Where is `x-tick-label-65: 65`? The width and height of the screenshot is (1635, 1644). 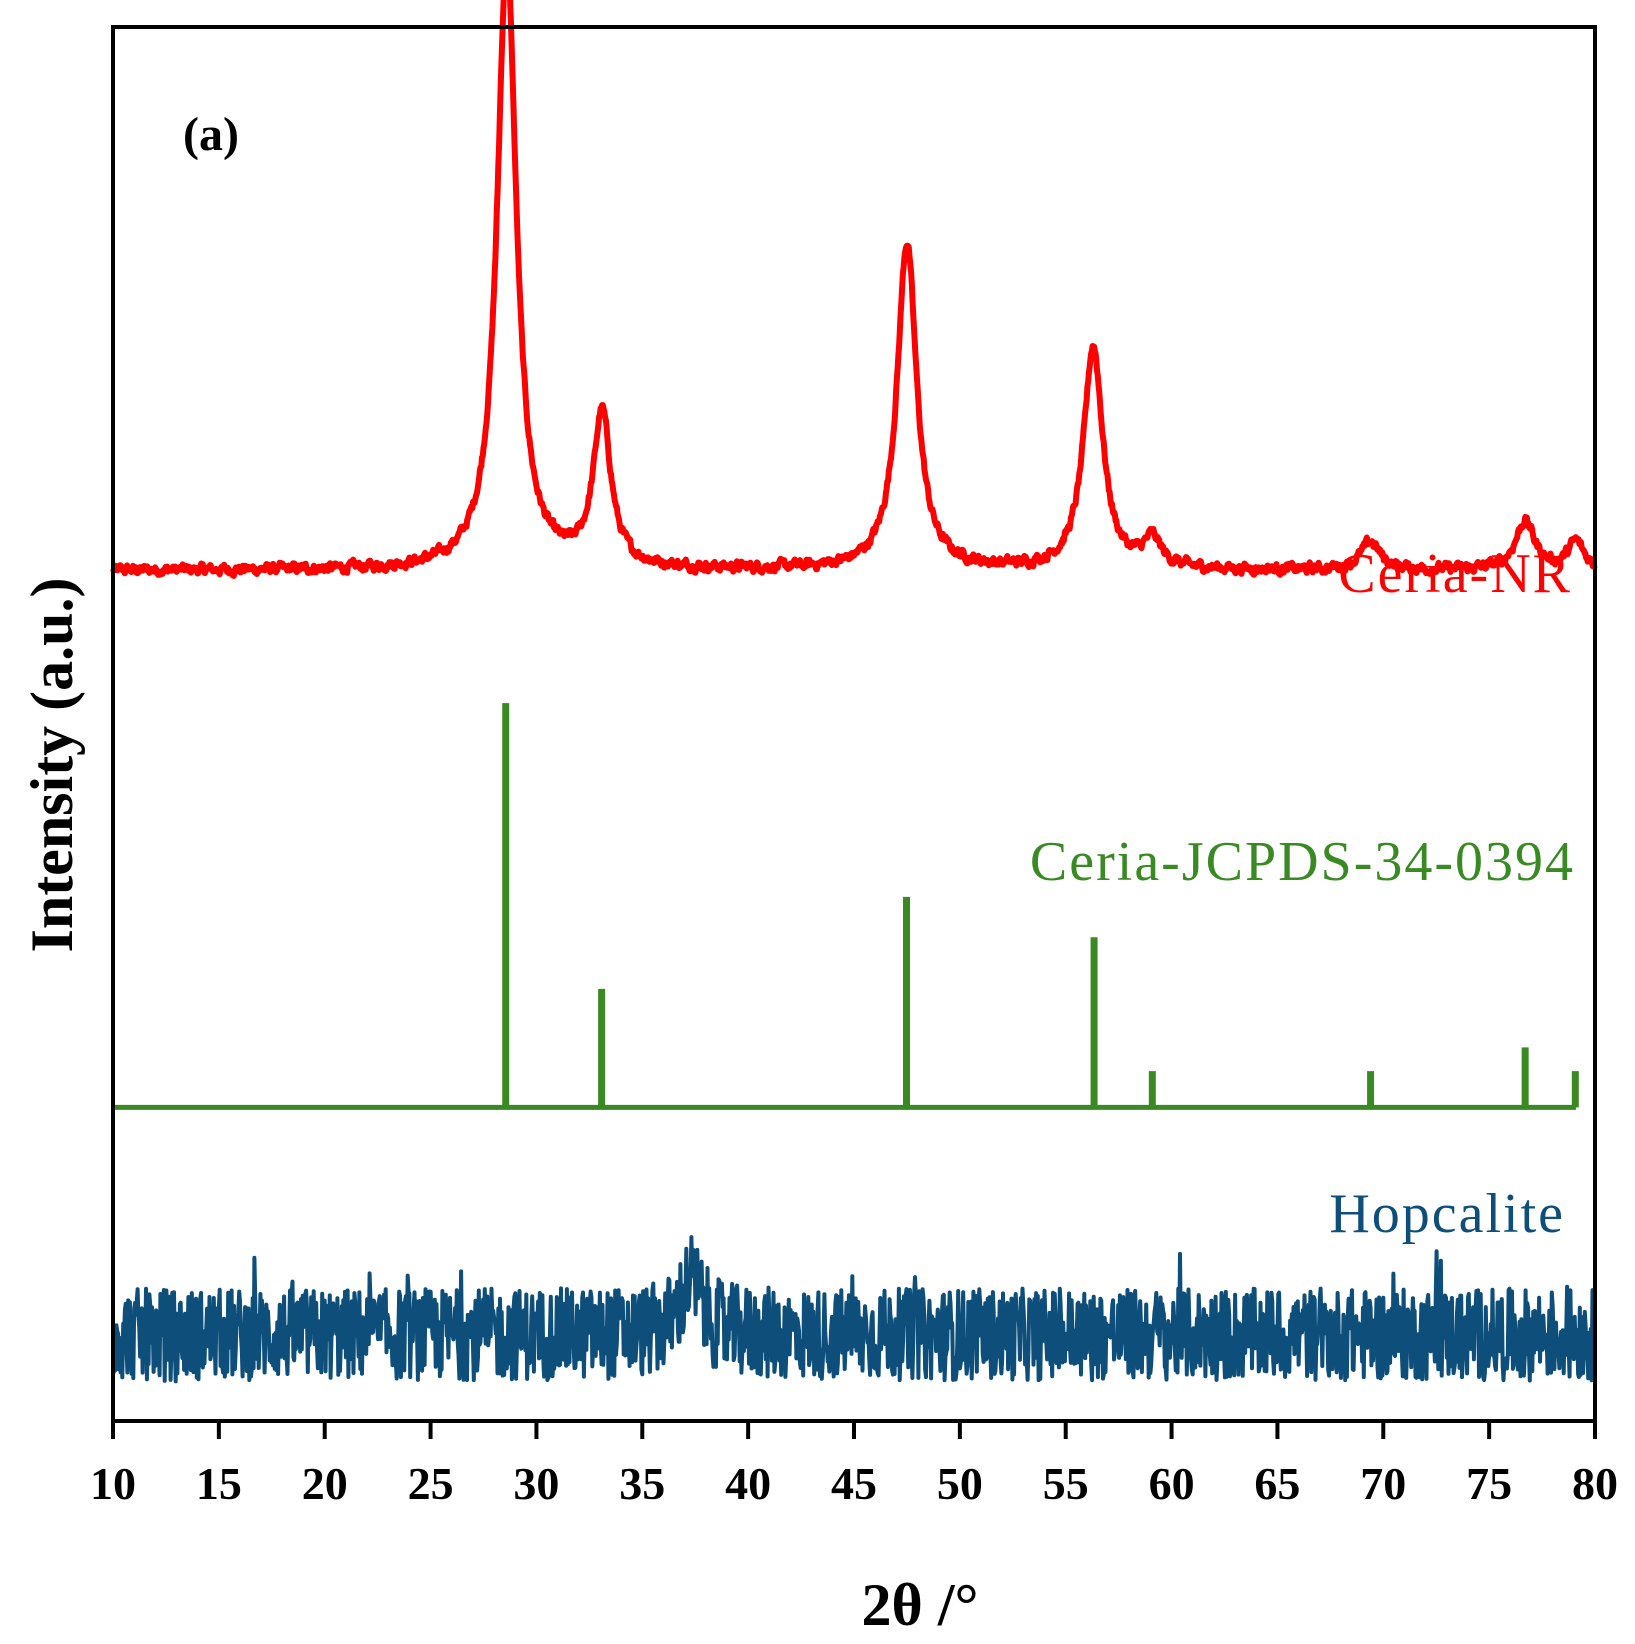 x-tick-label-65: 65 is located at coordinates (1277, 1483).